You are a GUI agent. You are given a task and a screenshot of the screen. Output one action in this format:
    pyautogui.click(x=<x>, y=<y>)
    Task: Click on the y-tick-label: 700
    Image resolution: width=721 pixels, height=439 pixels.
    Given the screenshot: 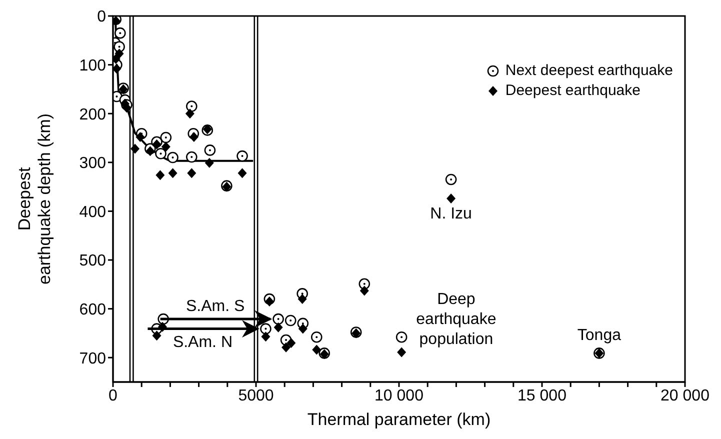 What is the action you would take?
    pyautogui.click(x=92, y=359)
    